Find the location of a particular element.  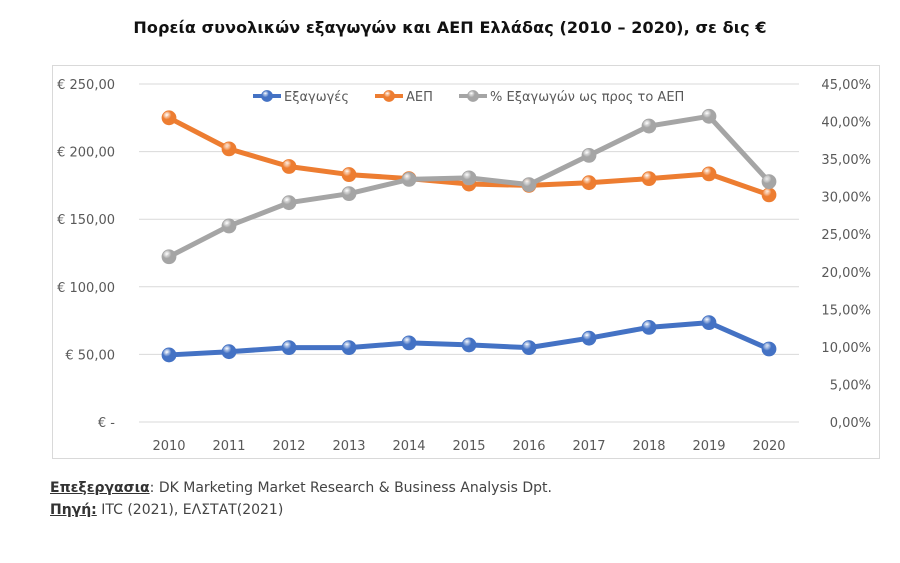

y-right-tick-label: 45,00% is located at coordinates (846, 85).